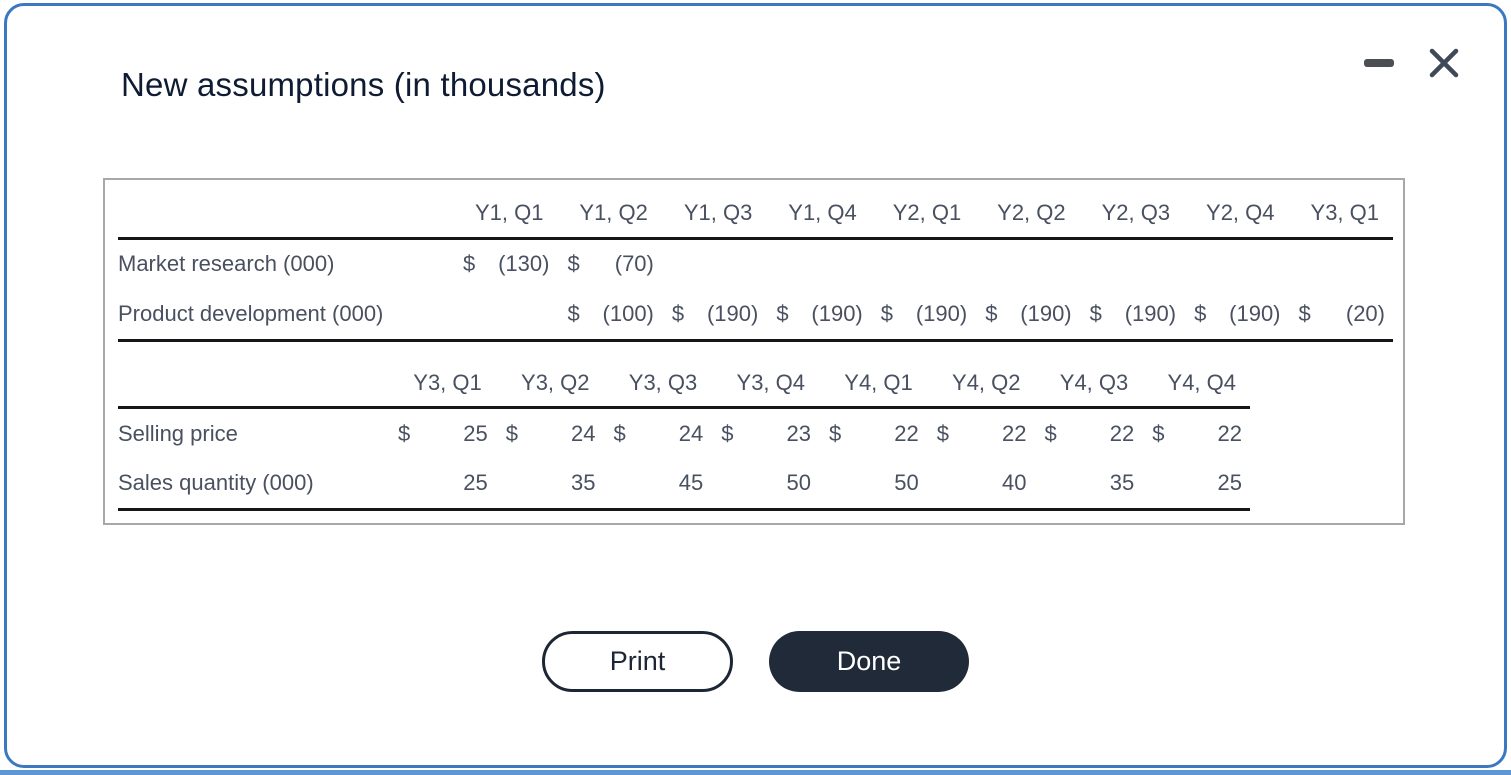  Describe the element at coordinates (251, 313) in the screenshot. I see `row-label: Product development (000)` at that location.